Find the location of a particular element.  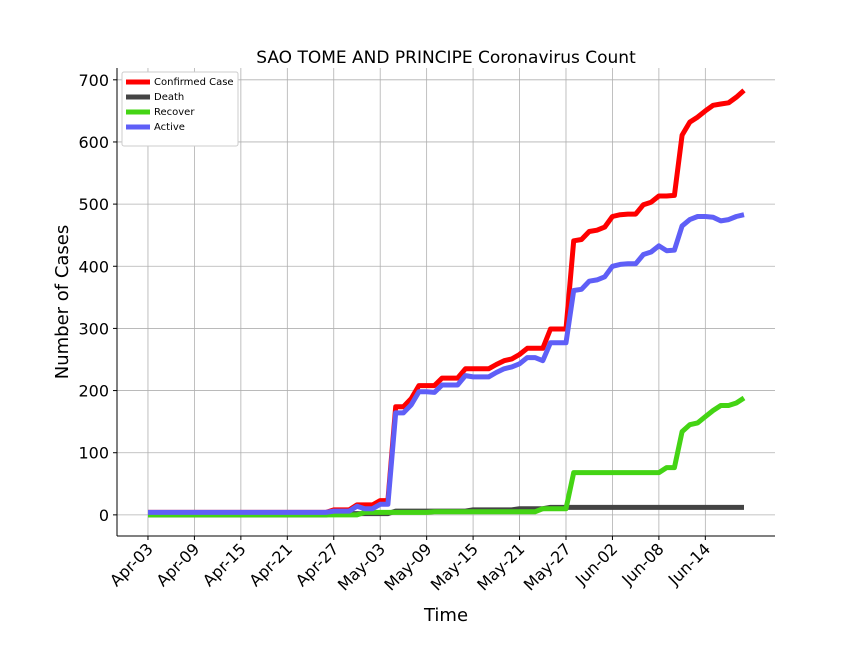

x-tick-label: May-21 is located at coordinates (500, 566).